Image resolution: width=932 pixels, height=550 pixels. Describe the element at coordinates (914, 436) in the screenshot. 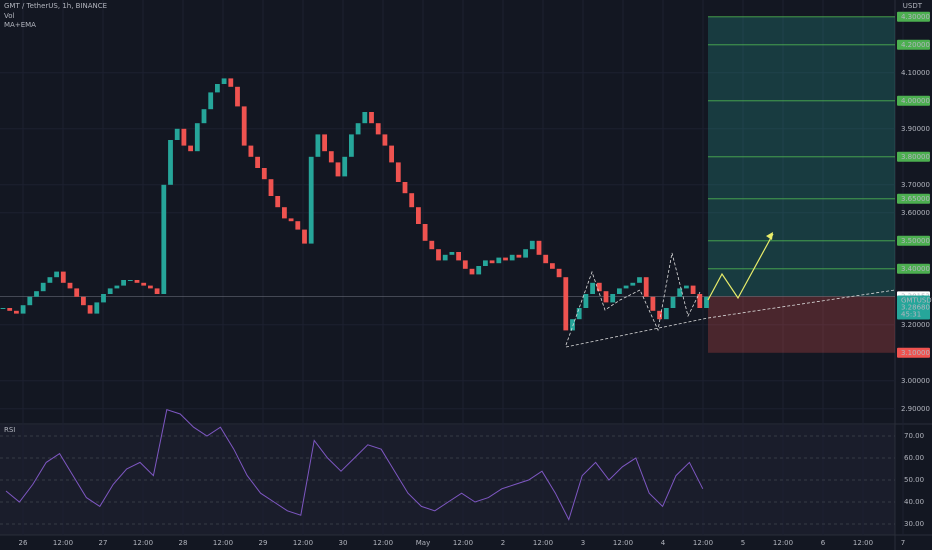

I see `rsi-tick-label: 70.00` at that location.